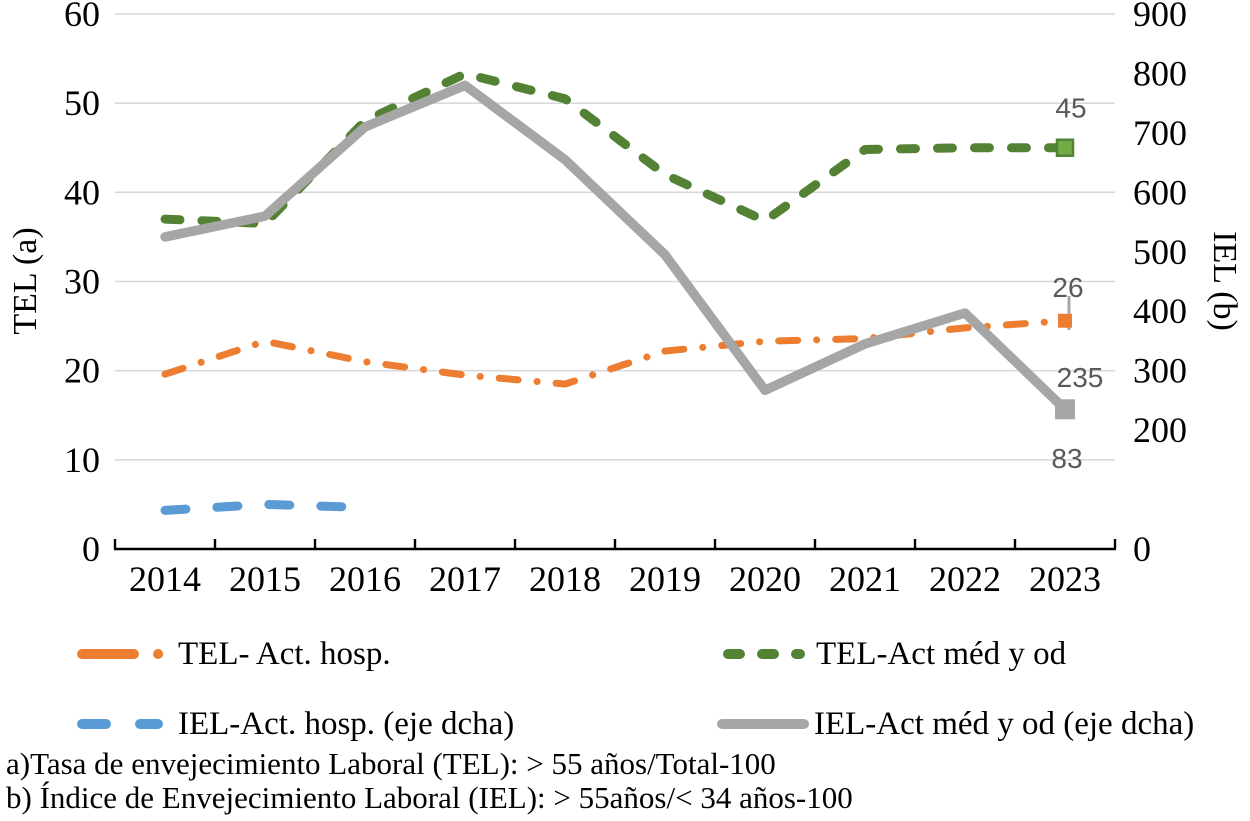 The image size is (1250, 821). I want to click on right-axis-title: IEL (b), so click(1224, 281).